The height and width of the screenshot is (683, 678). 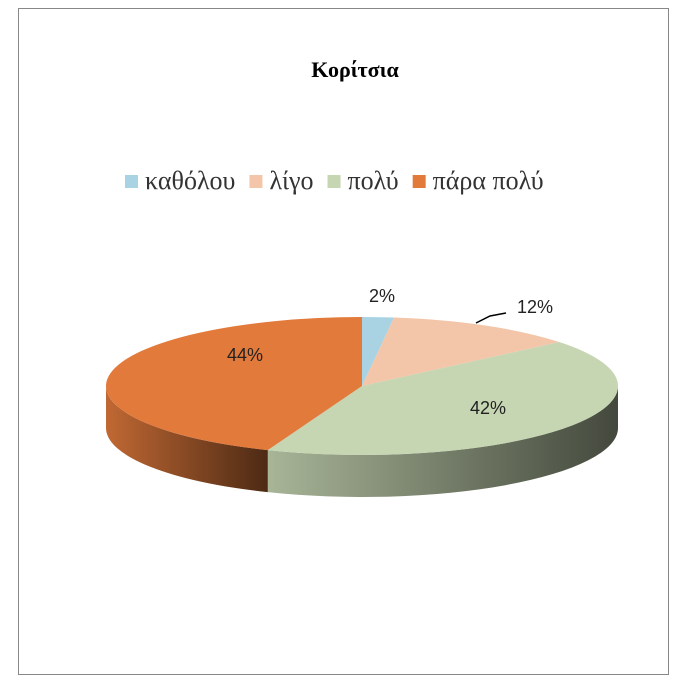 What do you see at coordinates (373, 180) in the screenshot?
I see `legend-label: πολύ` at bounding box center [373, 180].